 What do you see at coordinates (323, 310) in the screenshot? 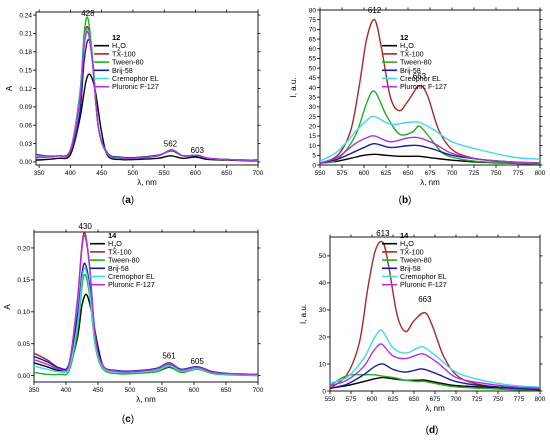
I see `y-tick-label: 30` at bounding box center [323, 310].